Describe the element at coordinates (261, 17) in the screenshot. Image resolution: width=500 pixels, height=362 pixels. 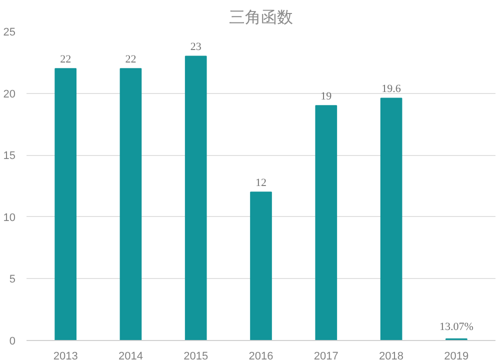
I see `chart-title: 三角函数` at that location.